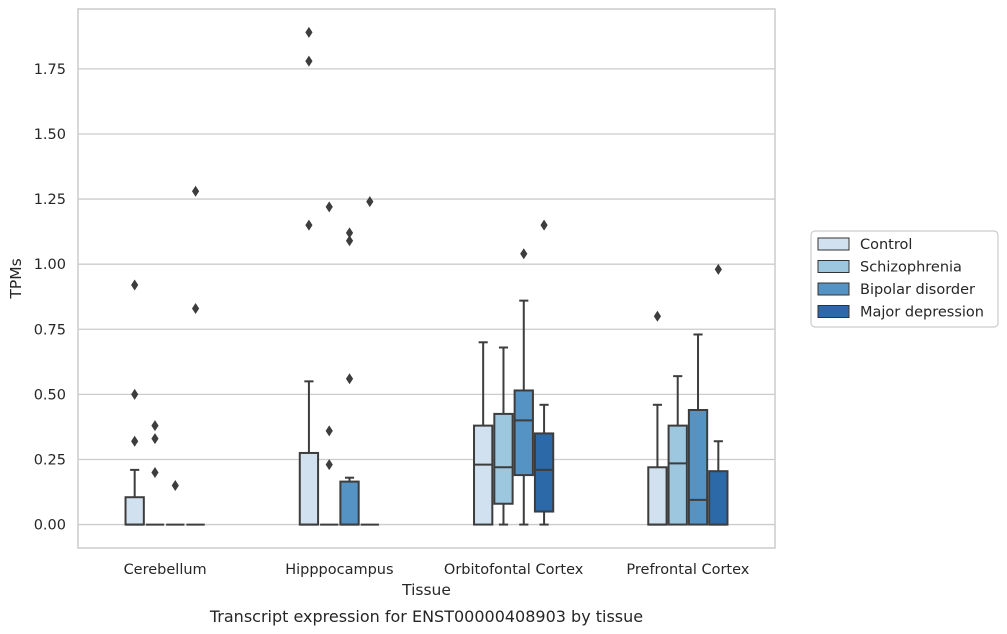 The width and height of the screenshot is (1007, 634). Describe the element at coordinates (917, 290) in the screenshot. I see `legend-label: Bipolar disorder` at that location.